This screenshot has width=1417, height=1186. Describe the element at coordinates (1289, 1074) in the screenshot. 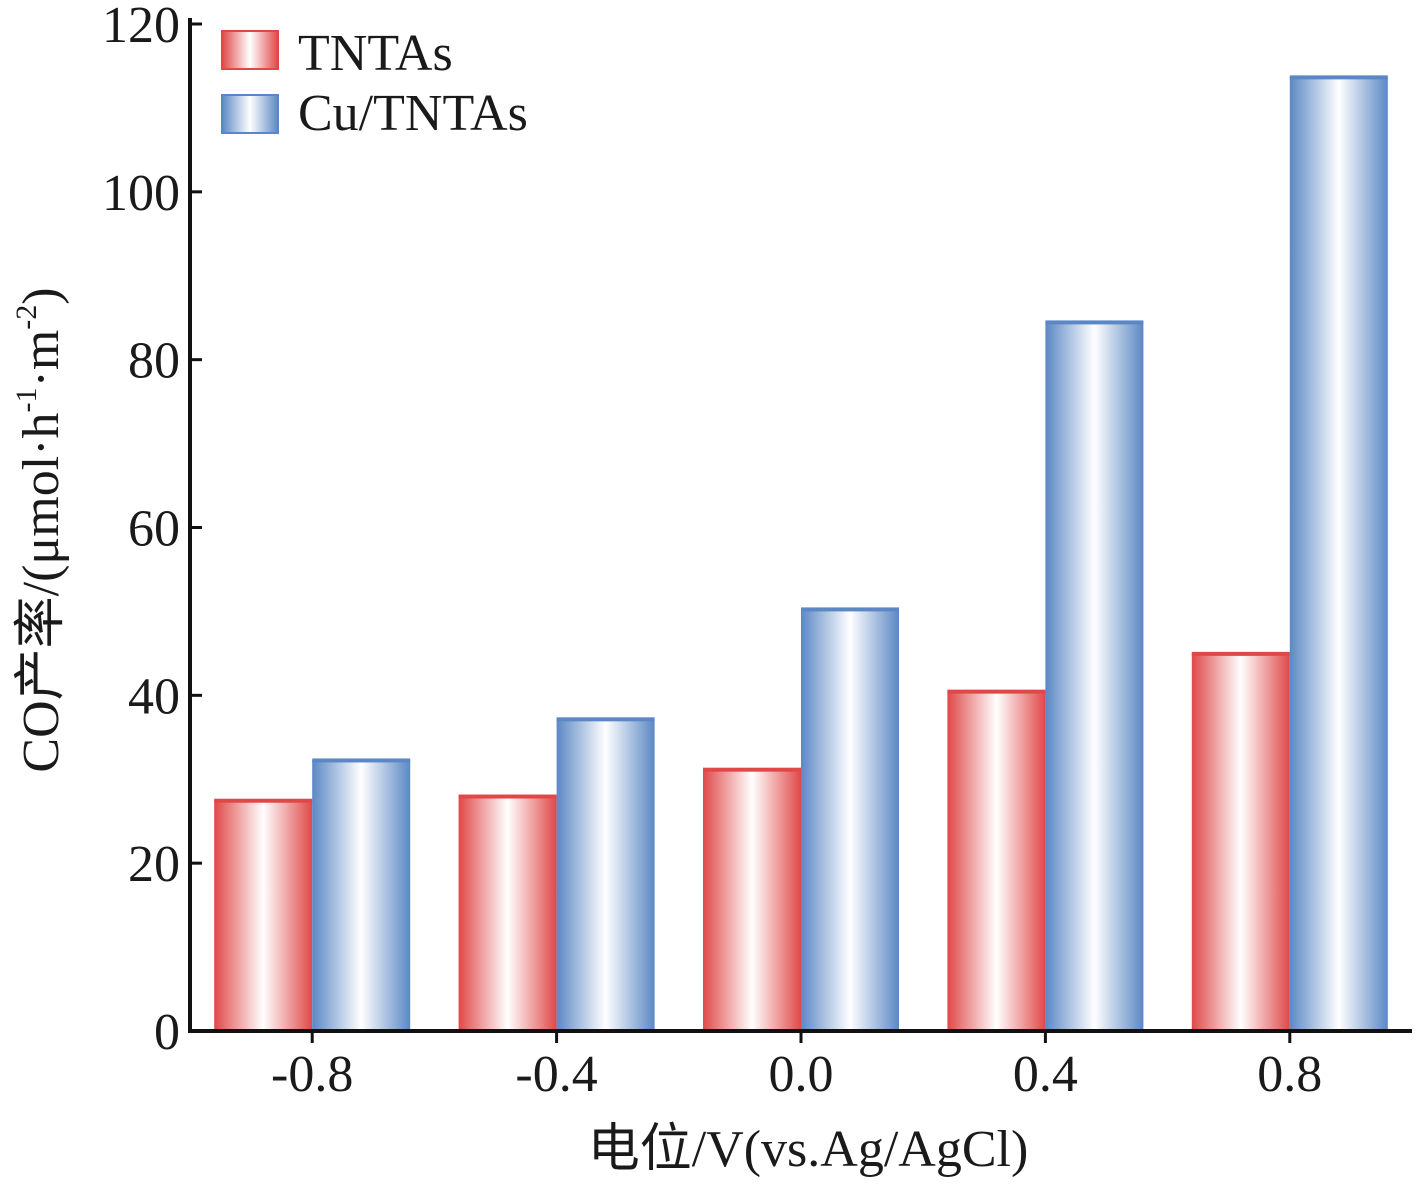

I see `x-tick-label-4: 0.8` at that location.